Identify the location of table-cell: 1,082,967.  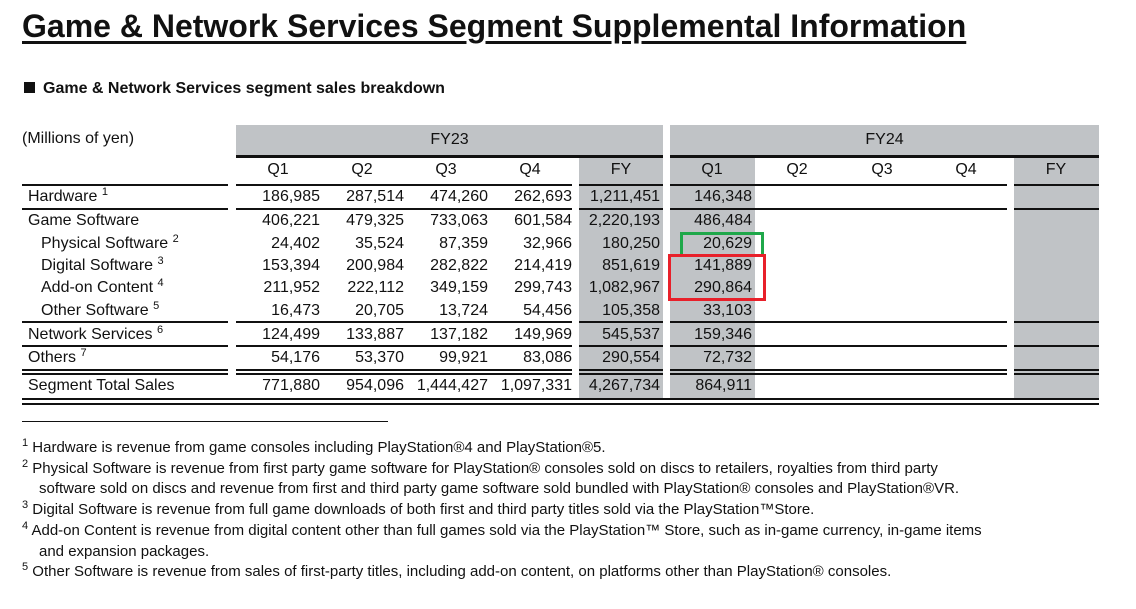
(624, 287).